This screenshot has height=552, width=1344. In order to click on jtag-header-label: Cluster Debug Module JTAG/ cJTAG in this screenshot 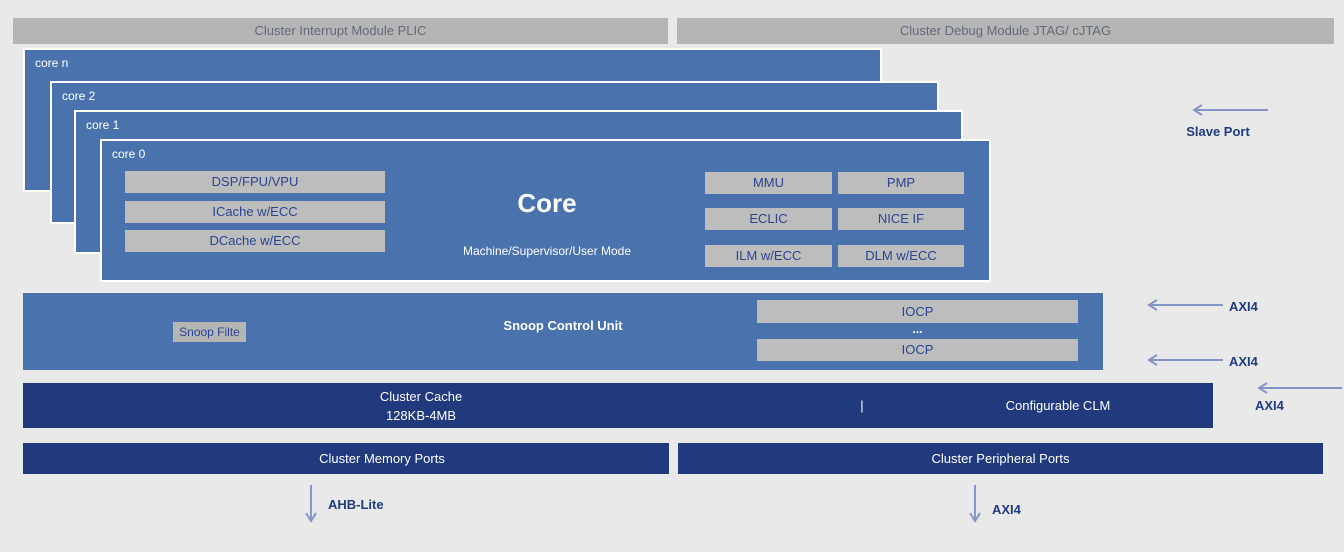, I will do `click(1005, 30)`.